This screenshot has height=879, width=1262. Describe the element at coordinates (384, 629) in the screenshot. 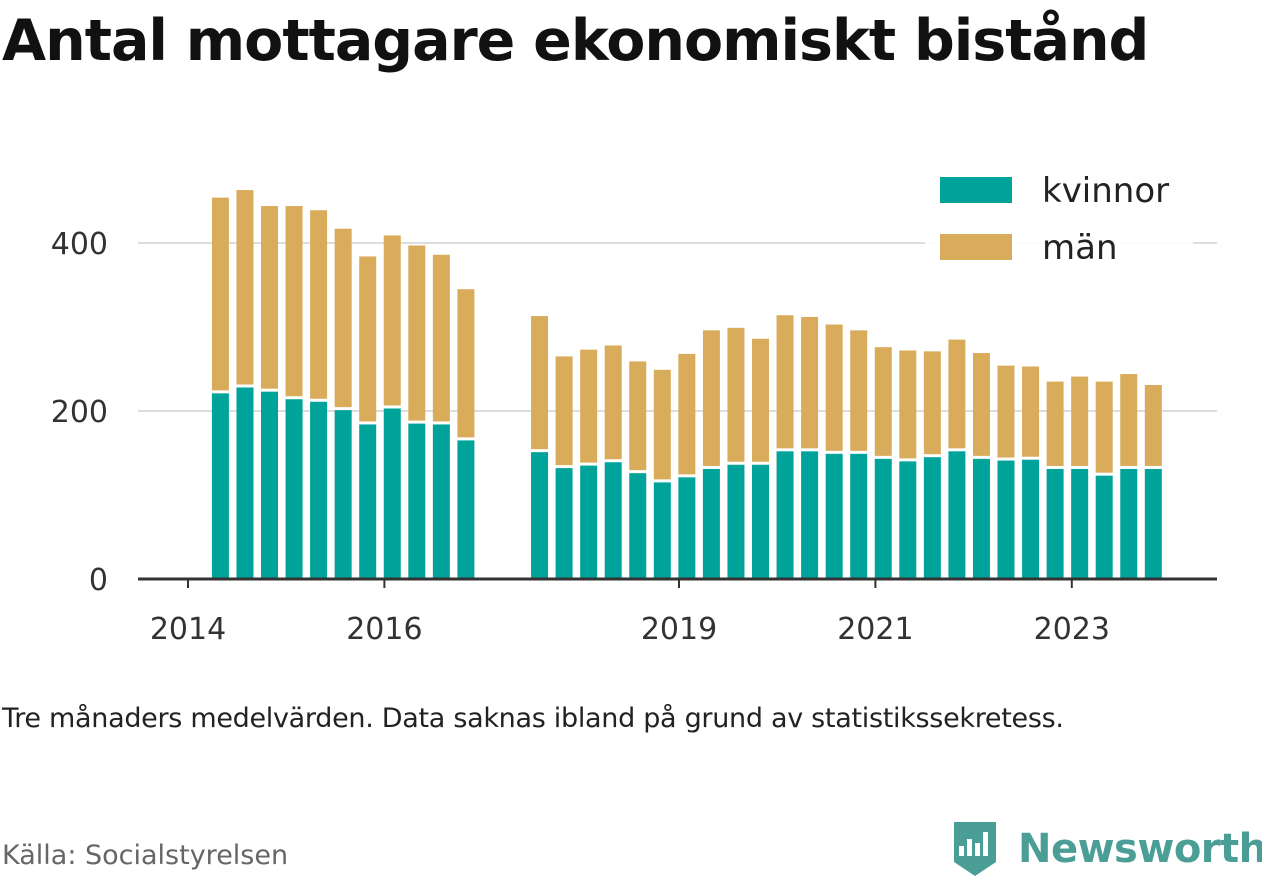

I see `x-tick-label-2016: 2016` at that location.